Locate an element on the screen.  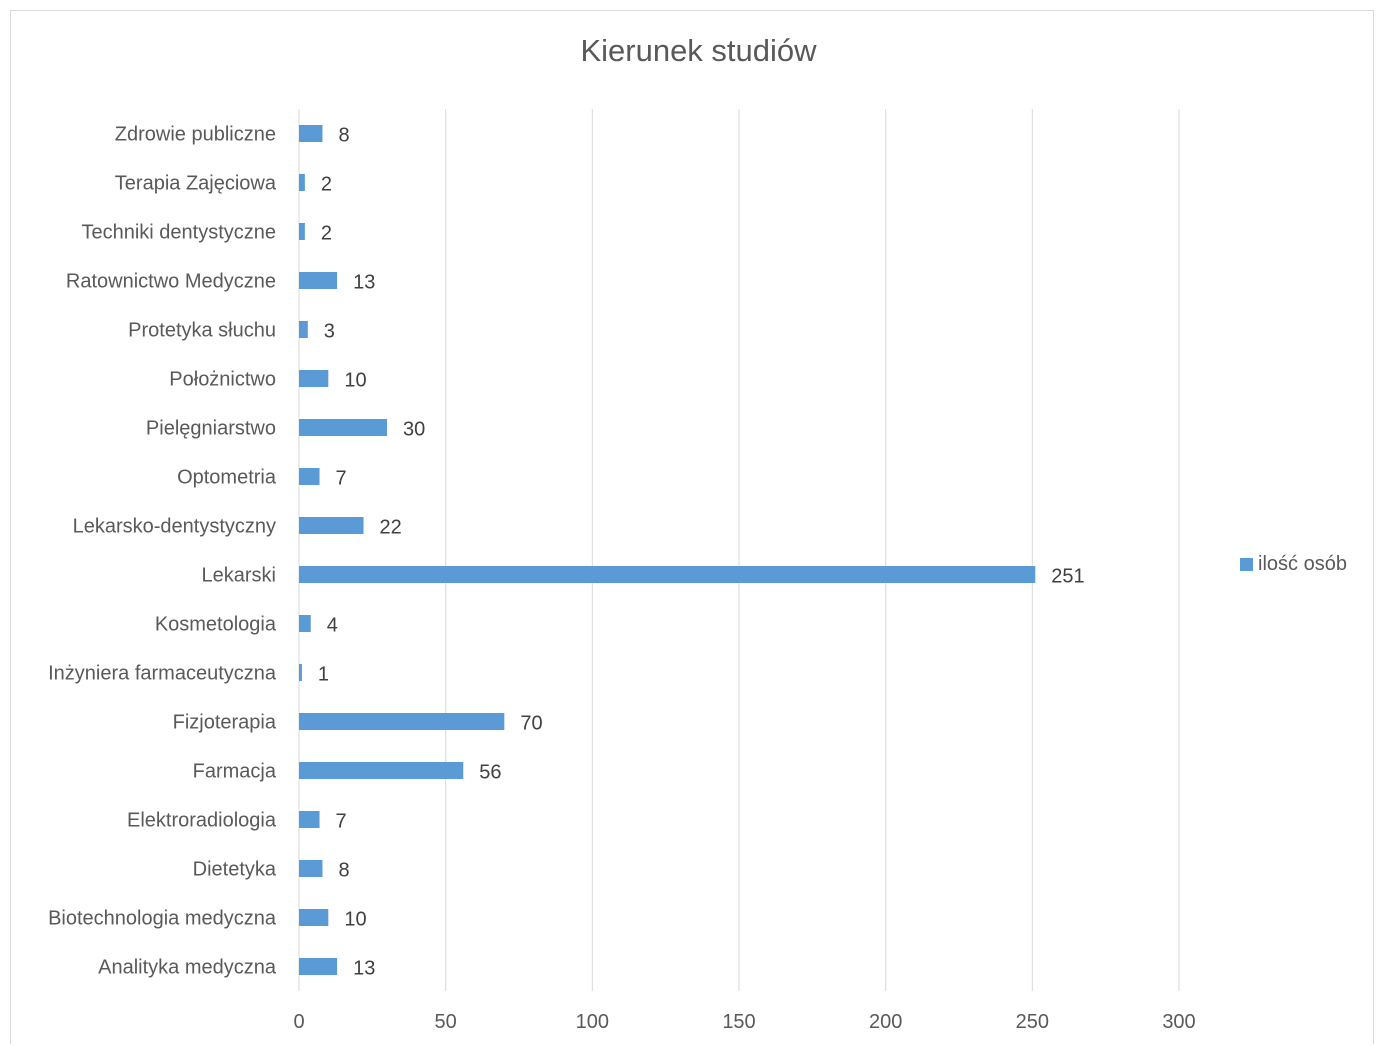
category-label: Fizjoterapia is located at coordinates (225, 723).